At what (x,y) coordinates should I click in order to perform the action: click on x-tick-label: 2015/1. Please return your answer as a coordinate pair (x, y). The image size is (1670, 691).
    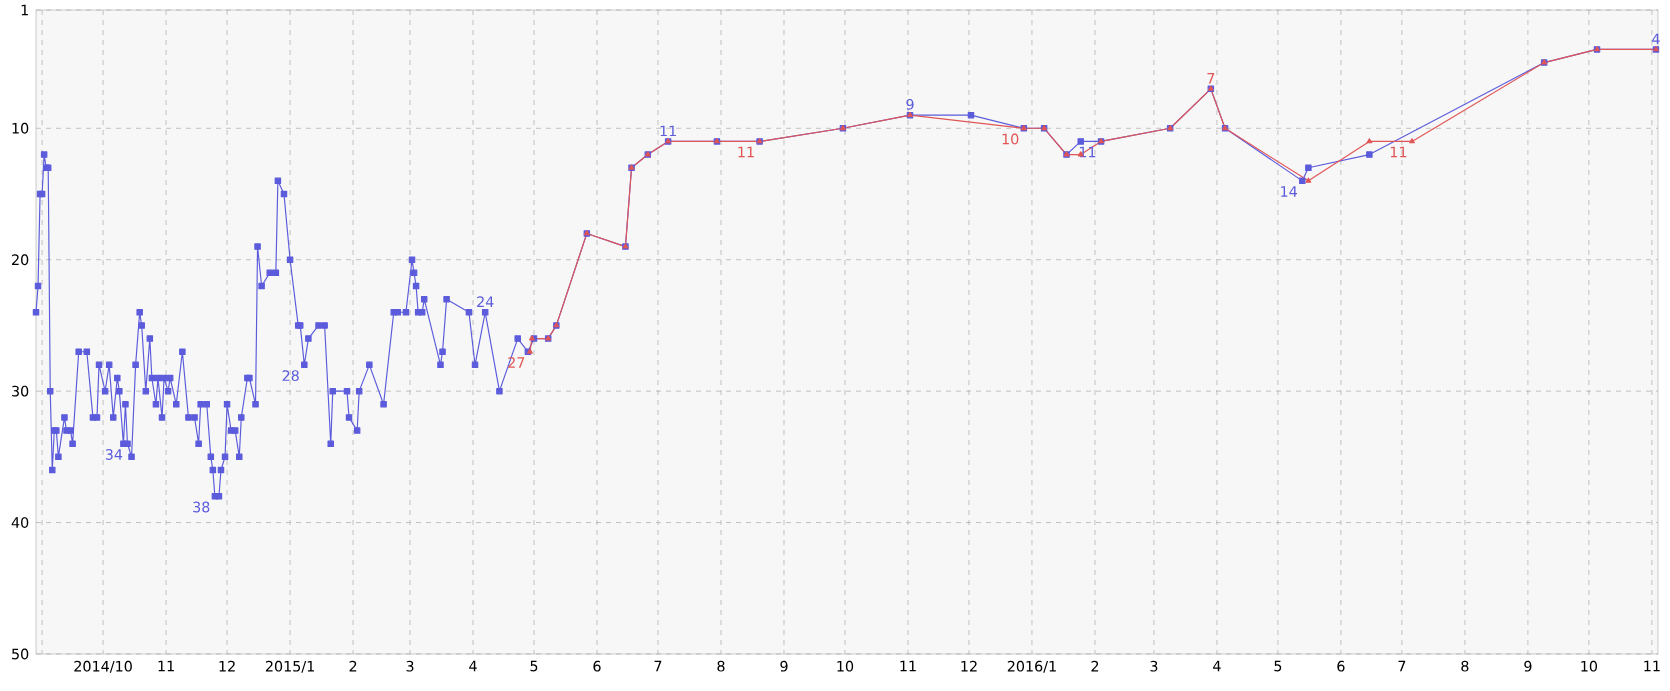
    Looking at the image, I should click on (289, 666).